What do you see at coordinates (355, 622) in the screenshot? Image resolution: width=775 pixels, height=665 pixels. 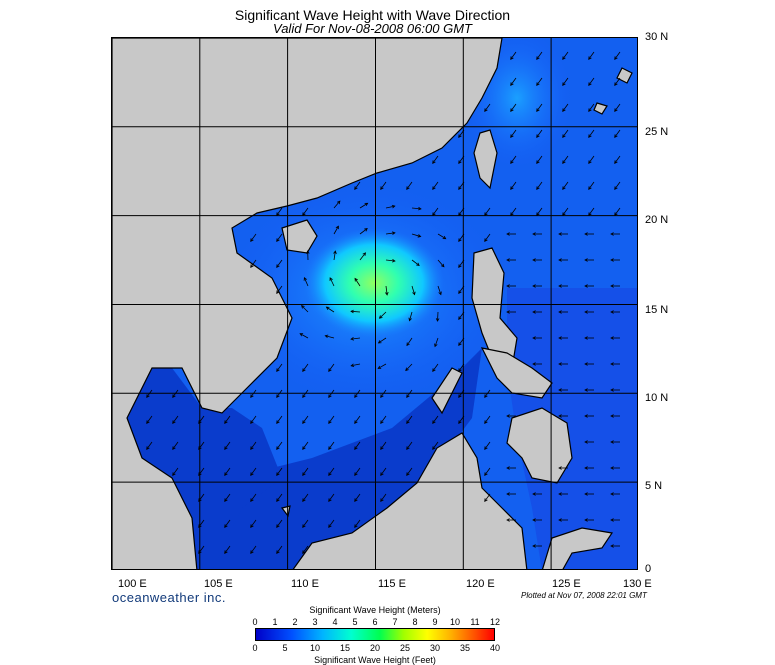 I see `colorbar-tick: 5` at bounding box center [355, 622].